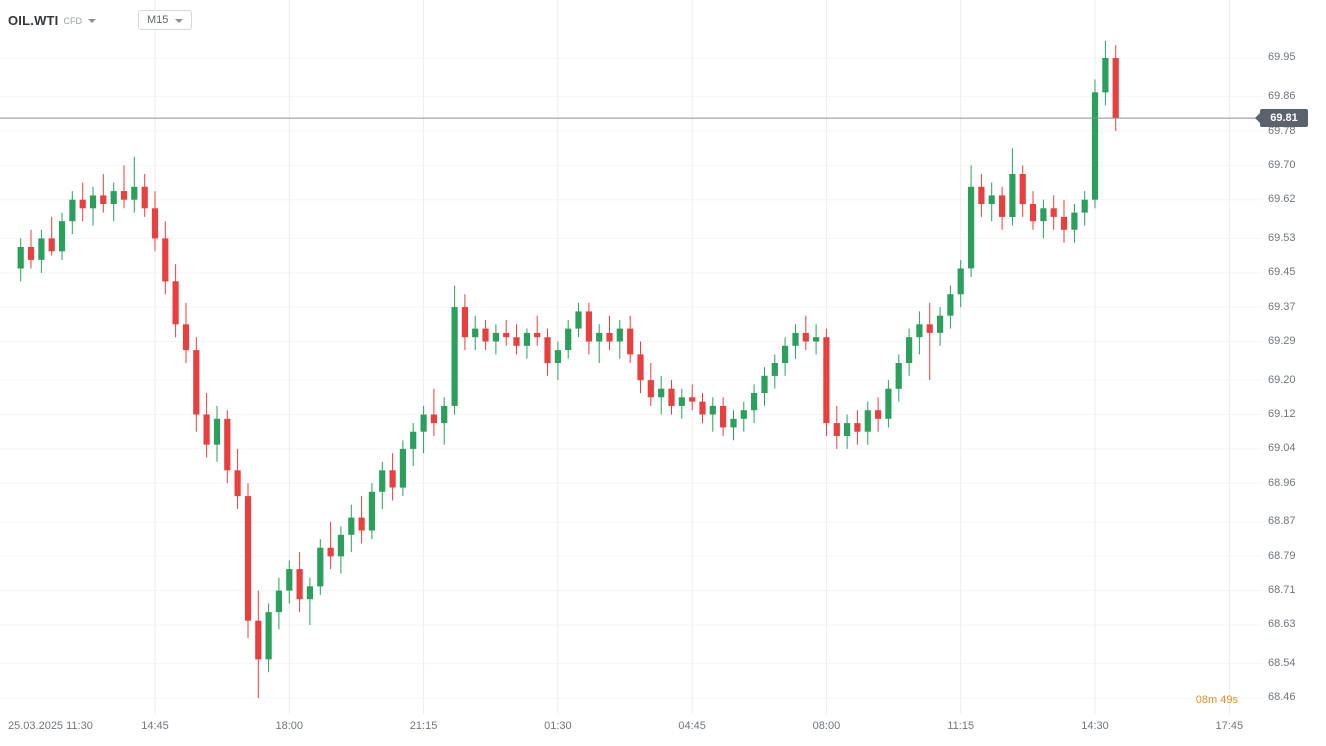 This screenshot has width=1326, height=746. I want to click on price-axis-label: 69.45, so click(1282, 272).